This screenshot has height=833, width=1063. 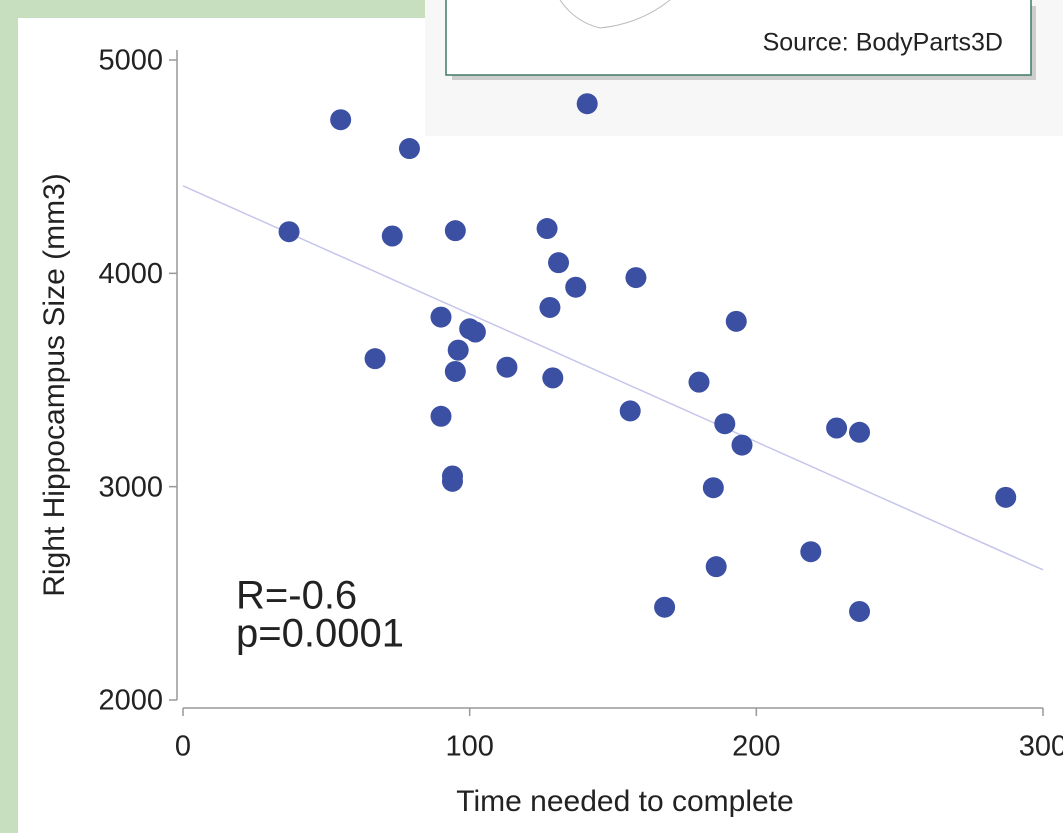 What do you see at coordinates (130, 274) in the screenshot?
I see `y-tick-label: 4000` at bounding box center [130, 274].